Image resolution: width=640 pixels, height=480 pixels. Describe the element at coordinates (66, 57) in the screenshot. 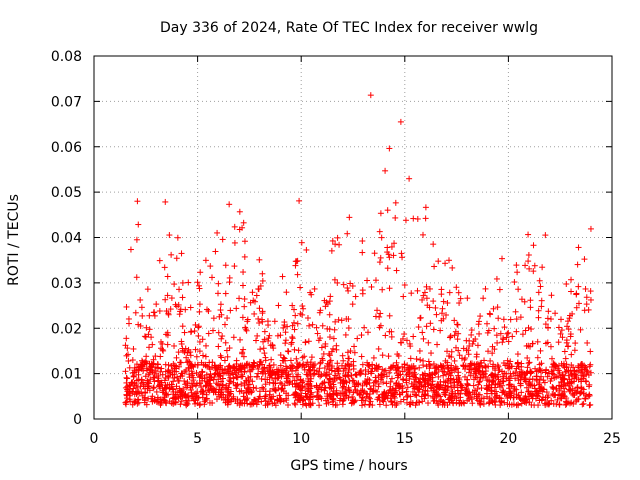

I see `y-tick-label: 0.08` at that location.